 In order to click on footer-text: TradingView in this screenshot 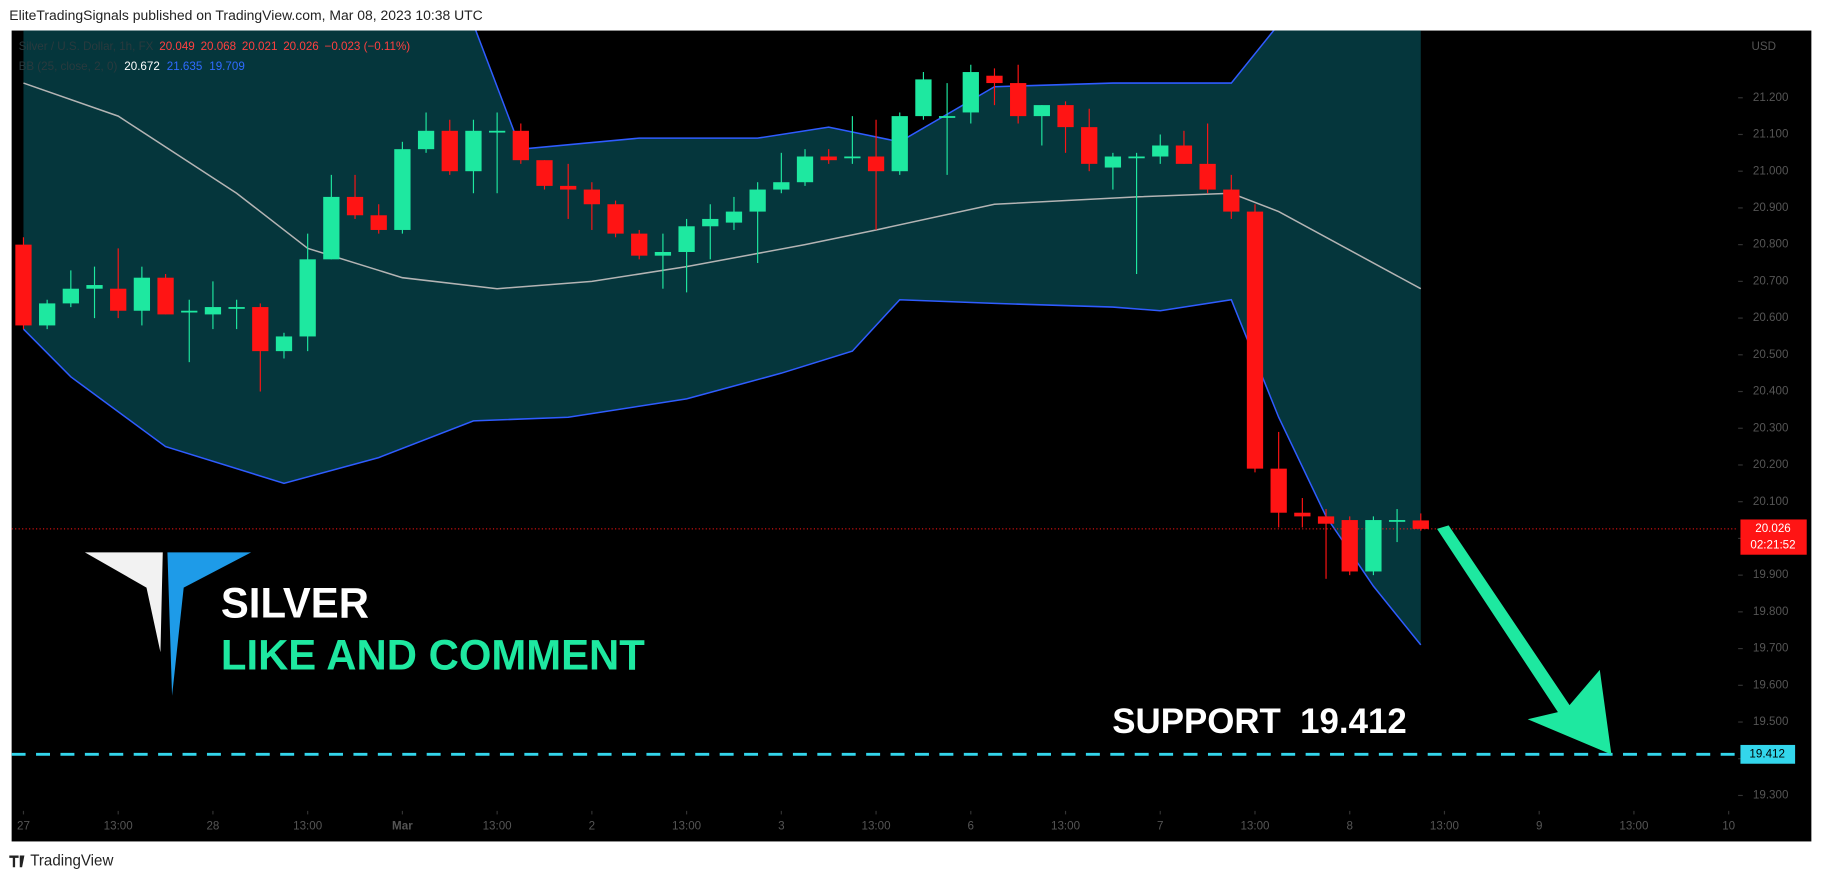, I will do `click(71, 860)`.